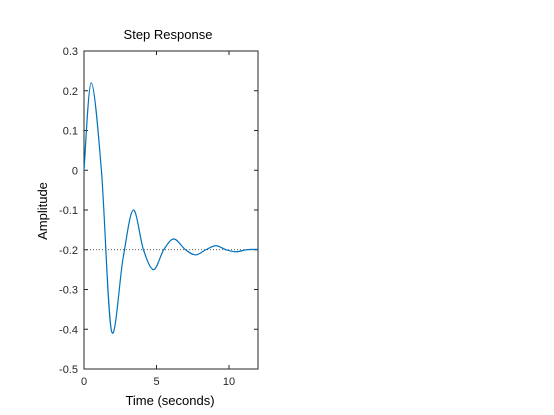 This screenshot has width=554, height=415. I want to click on x-axis-label: Time (seconds), so click(169, 400).